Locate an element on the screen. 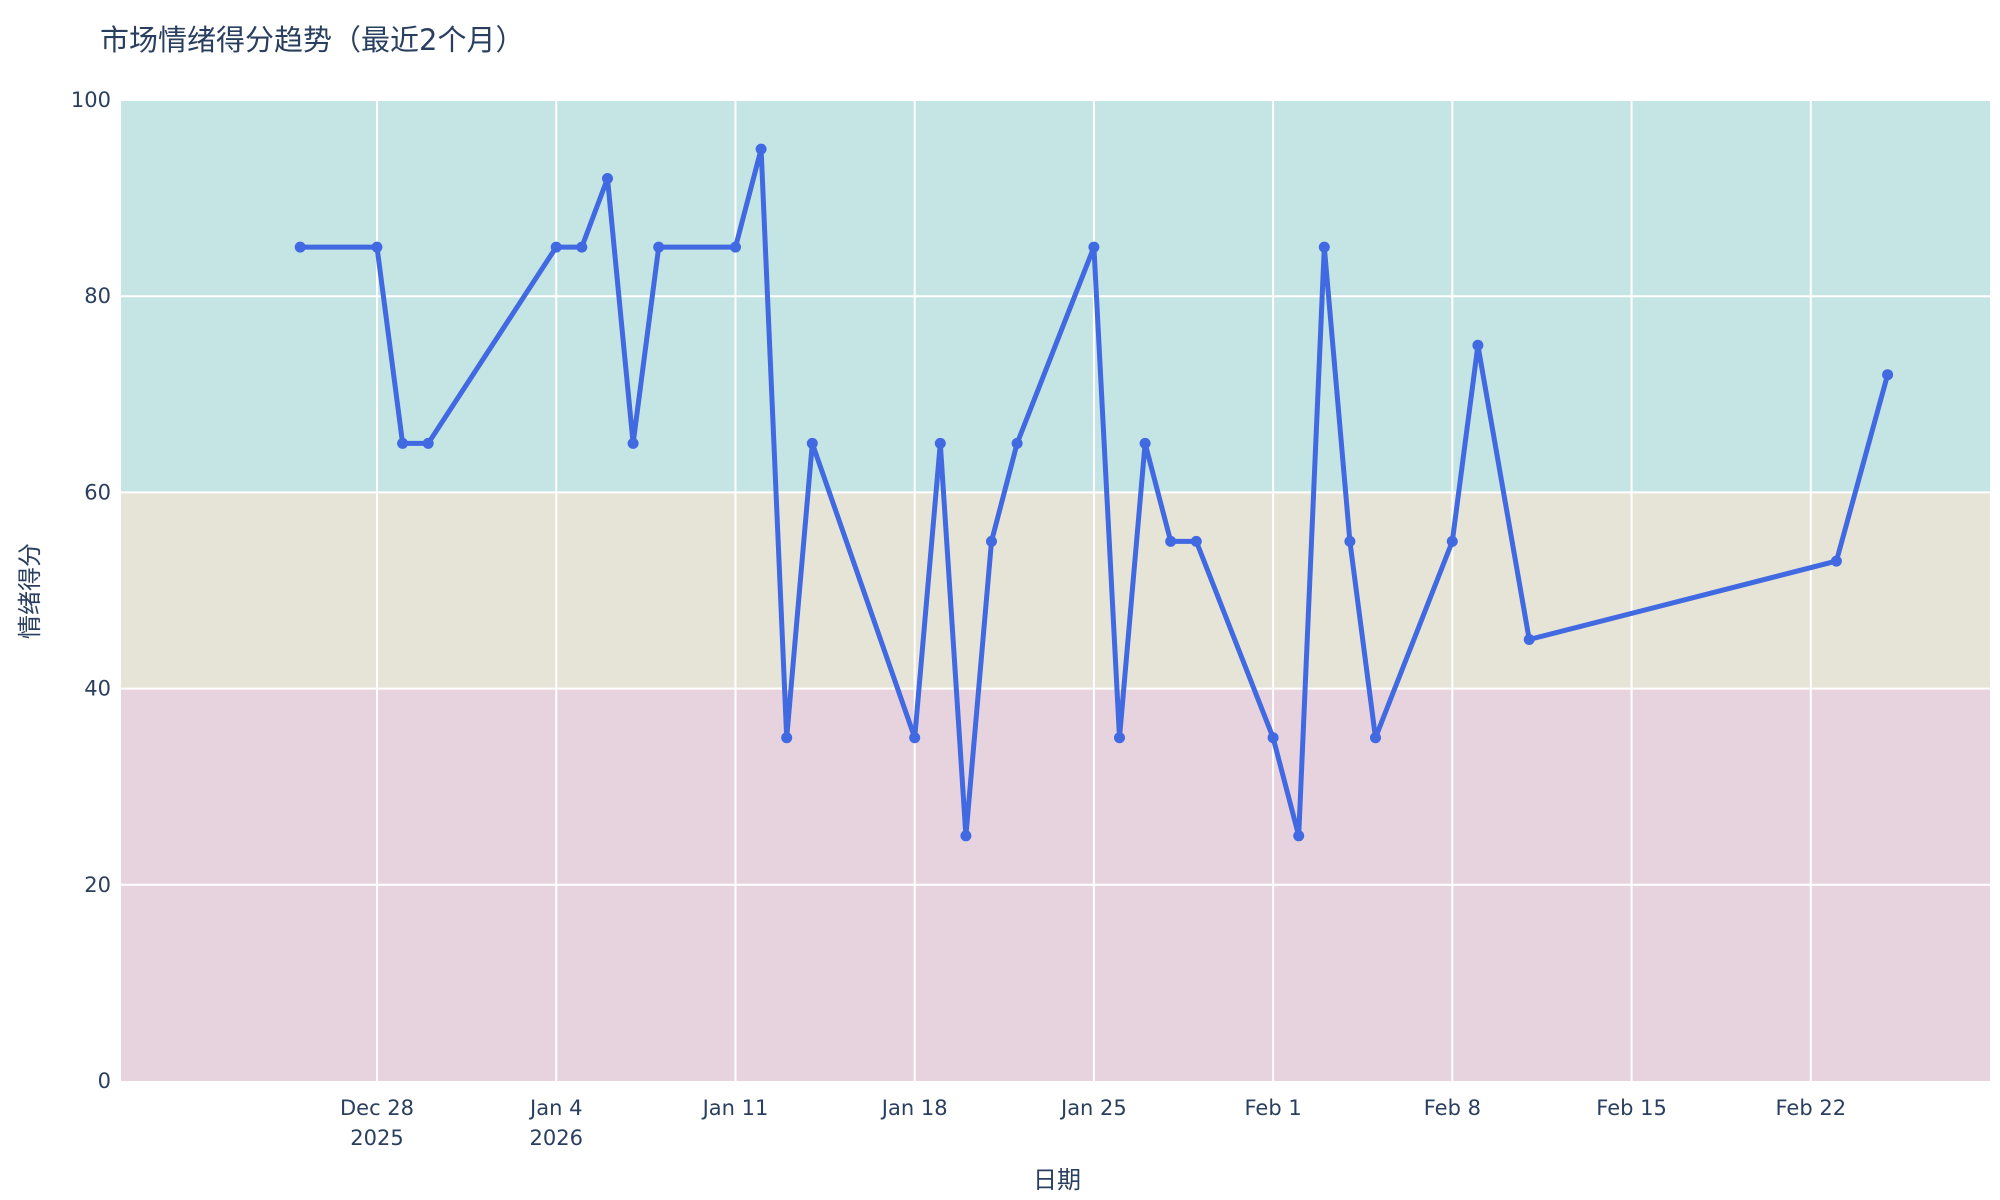  y-tick-label: 100 is located at coordinates (91, 100).